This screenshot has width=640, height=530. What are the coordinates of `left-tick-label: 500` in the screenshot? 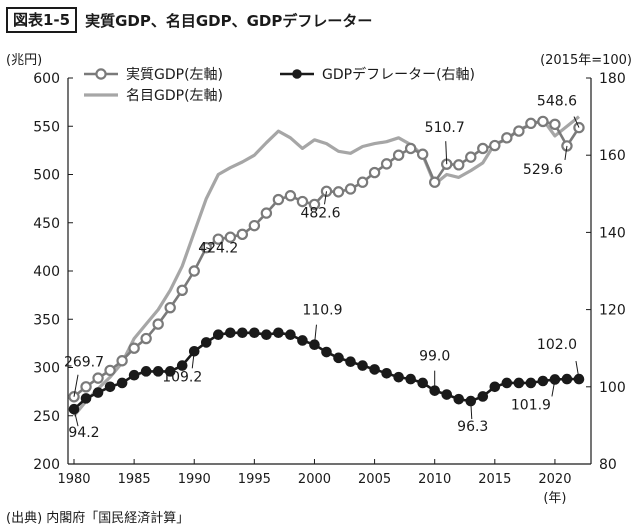 It's located at (46, 176).